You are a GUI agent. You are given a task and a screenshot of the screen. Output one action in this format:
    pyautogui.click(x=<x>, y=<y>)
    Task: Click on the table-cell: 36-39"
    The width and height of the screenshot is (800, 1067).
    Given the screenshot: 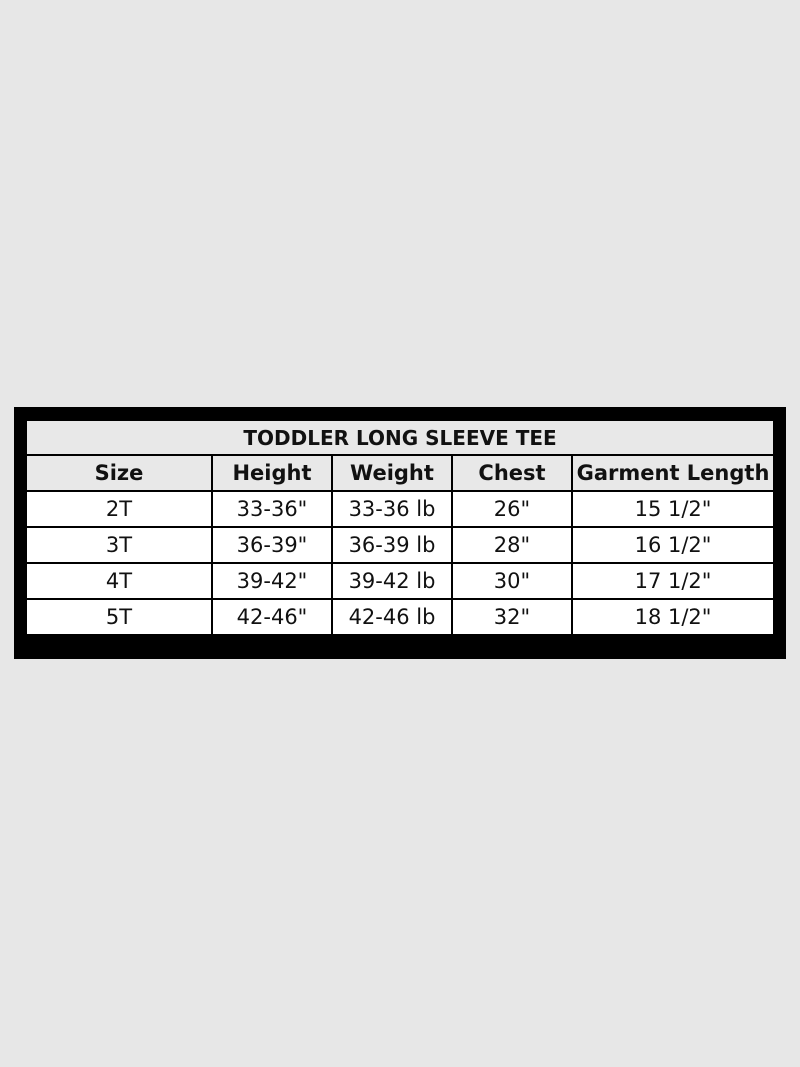 What is the action you would take?
    pyautogui.click(x=272, y=545)
    